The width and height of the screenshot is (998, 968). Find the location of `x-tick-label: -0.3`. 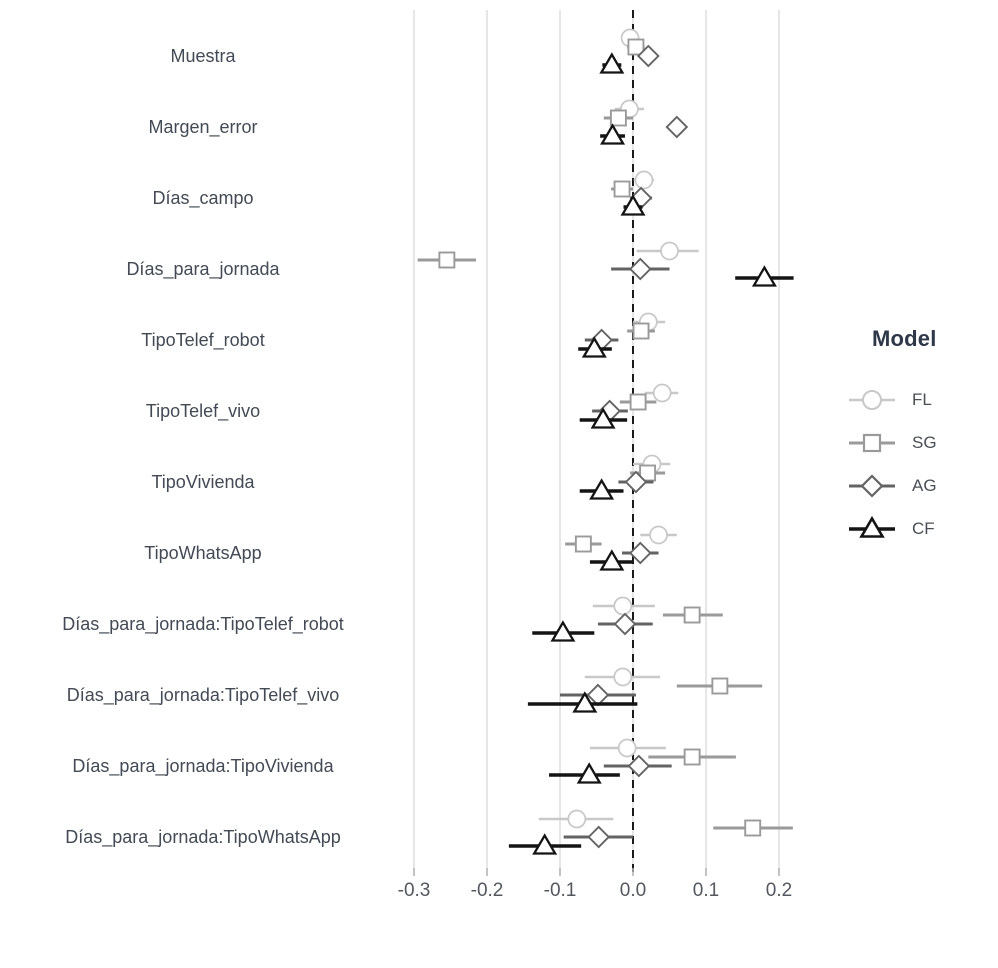

x-tick-label: -0.3 is located at coordinates (414, 890).